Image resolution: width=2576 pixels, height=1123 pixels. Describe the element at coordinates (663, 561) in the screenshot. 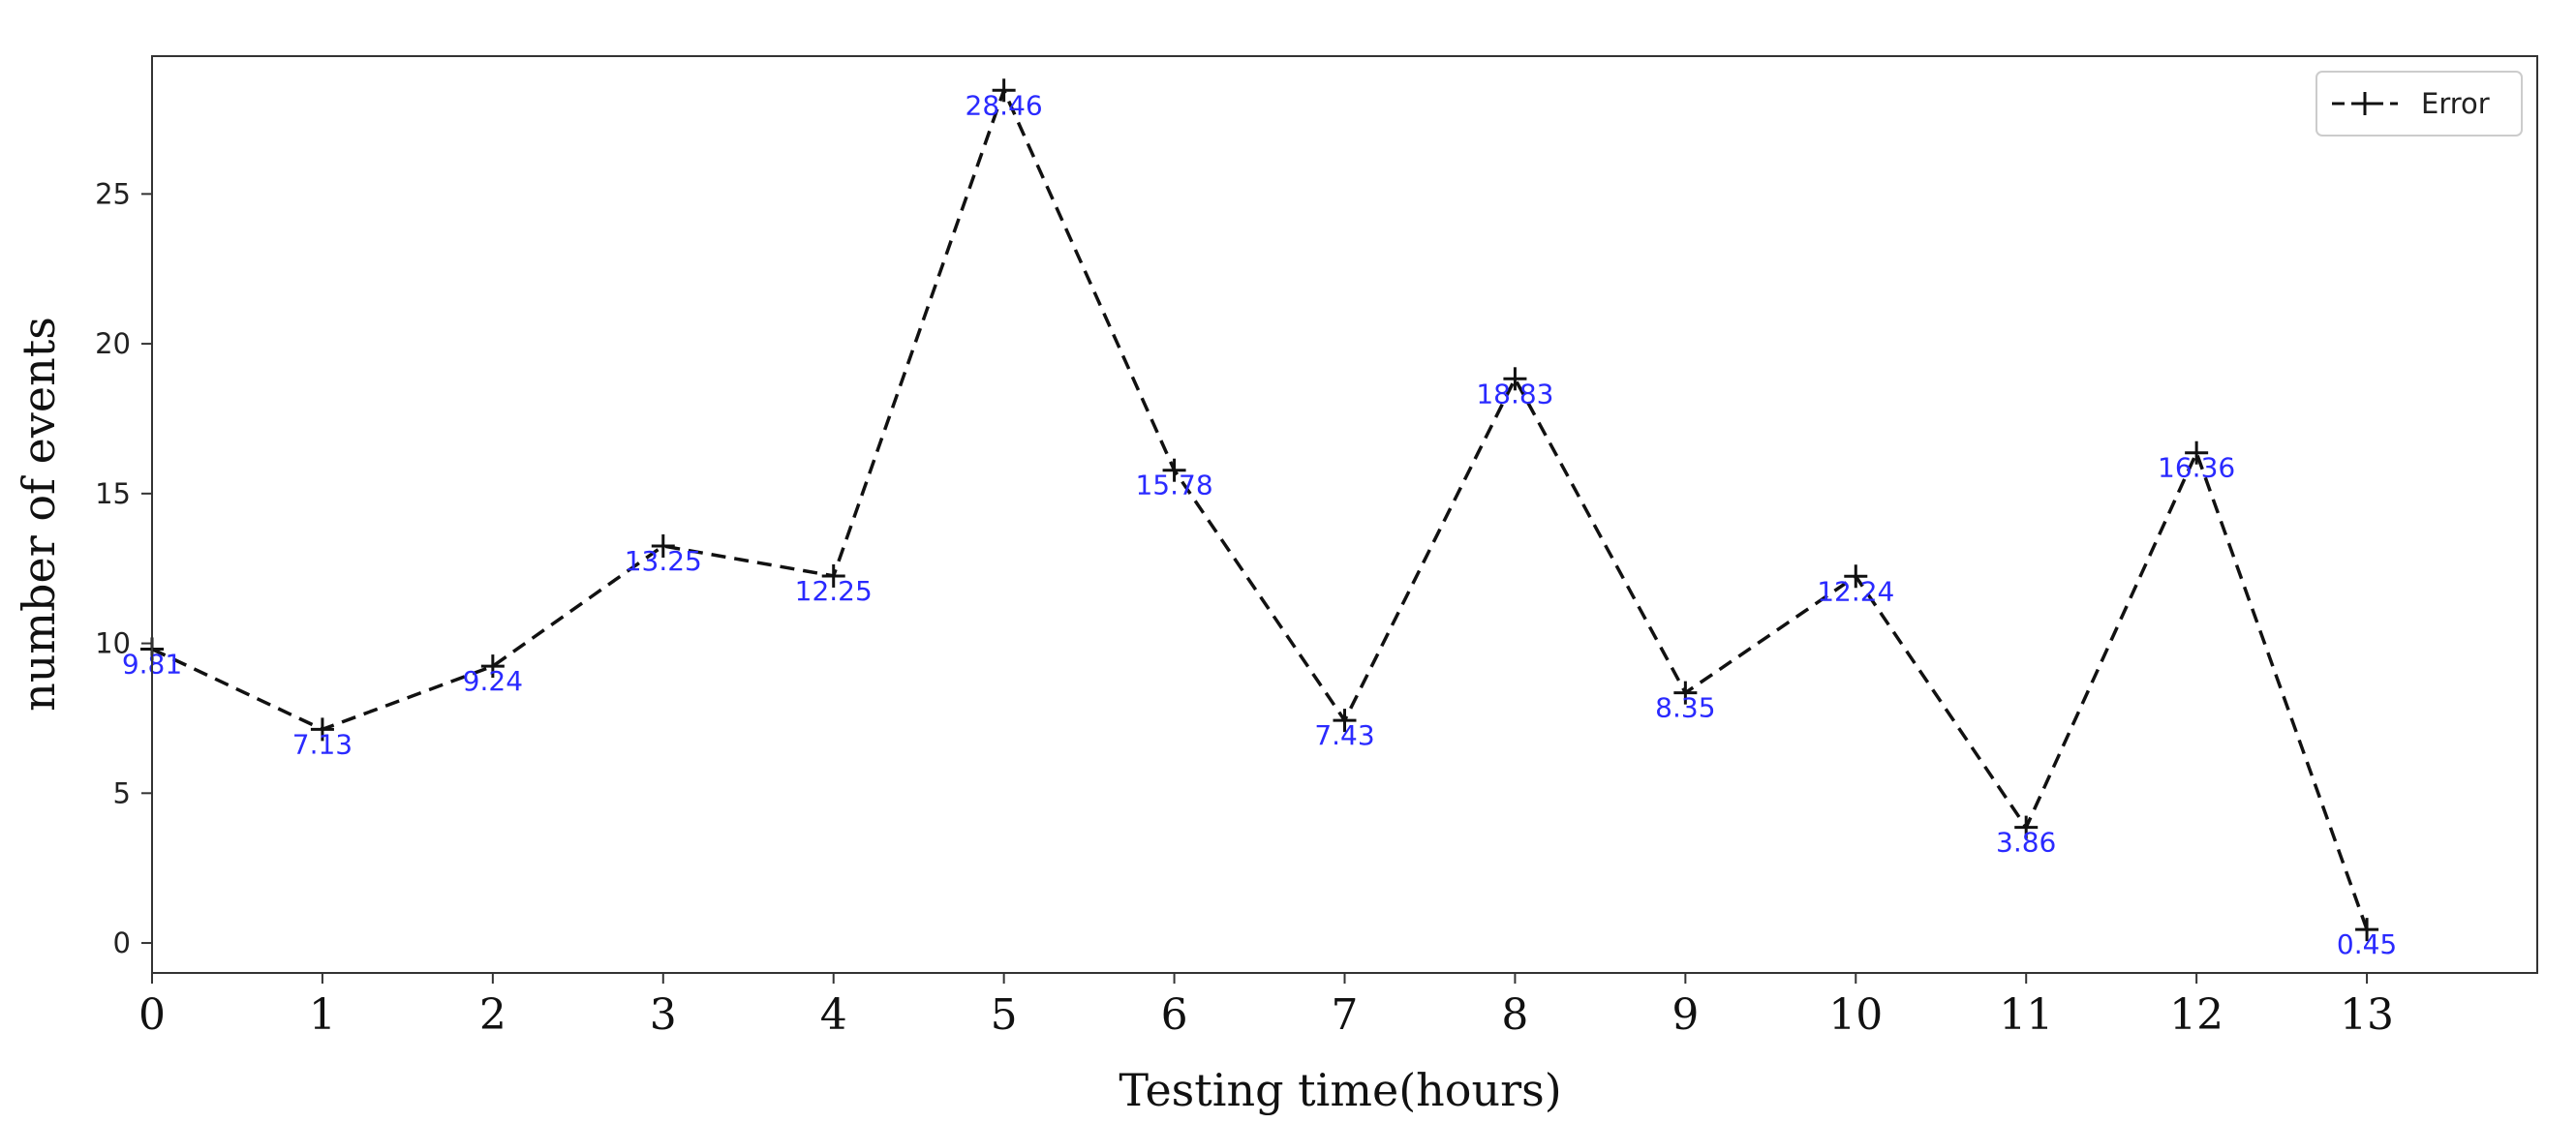

I see `data-label: 13.25` at that location.